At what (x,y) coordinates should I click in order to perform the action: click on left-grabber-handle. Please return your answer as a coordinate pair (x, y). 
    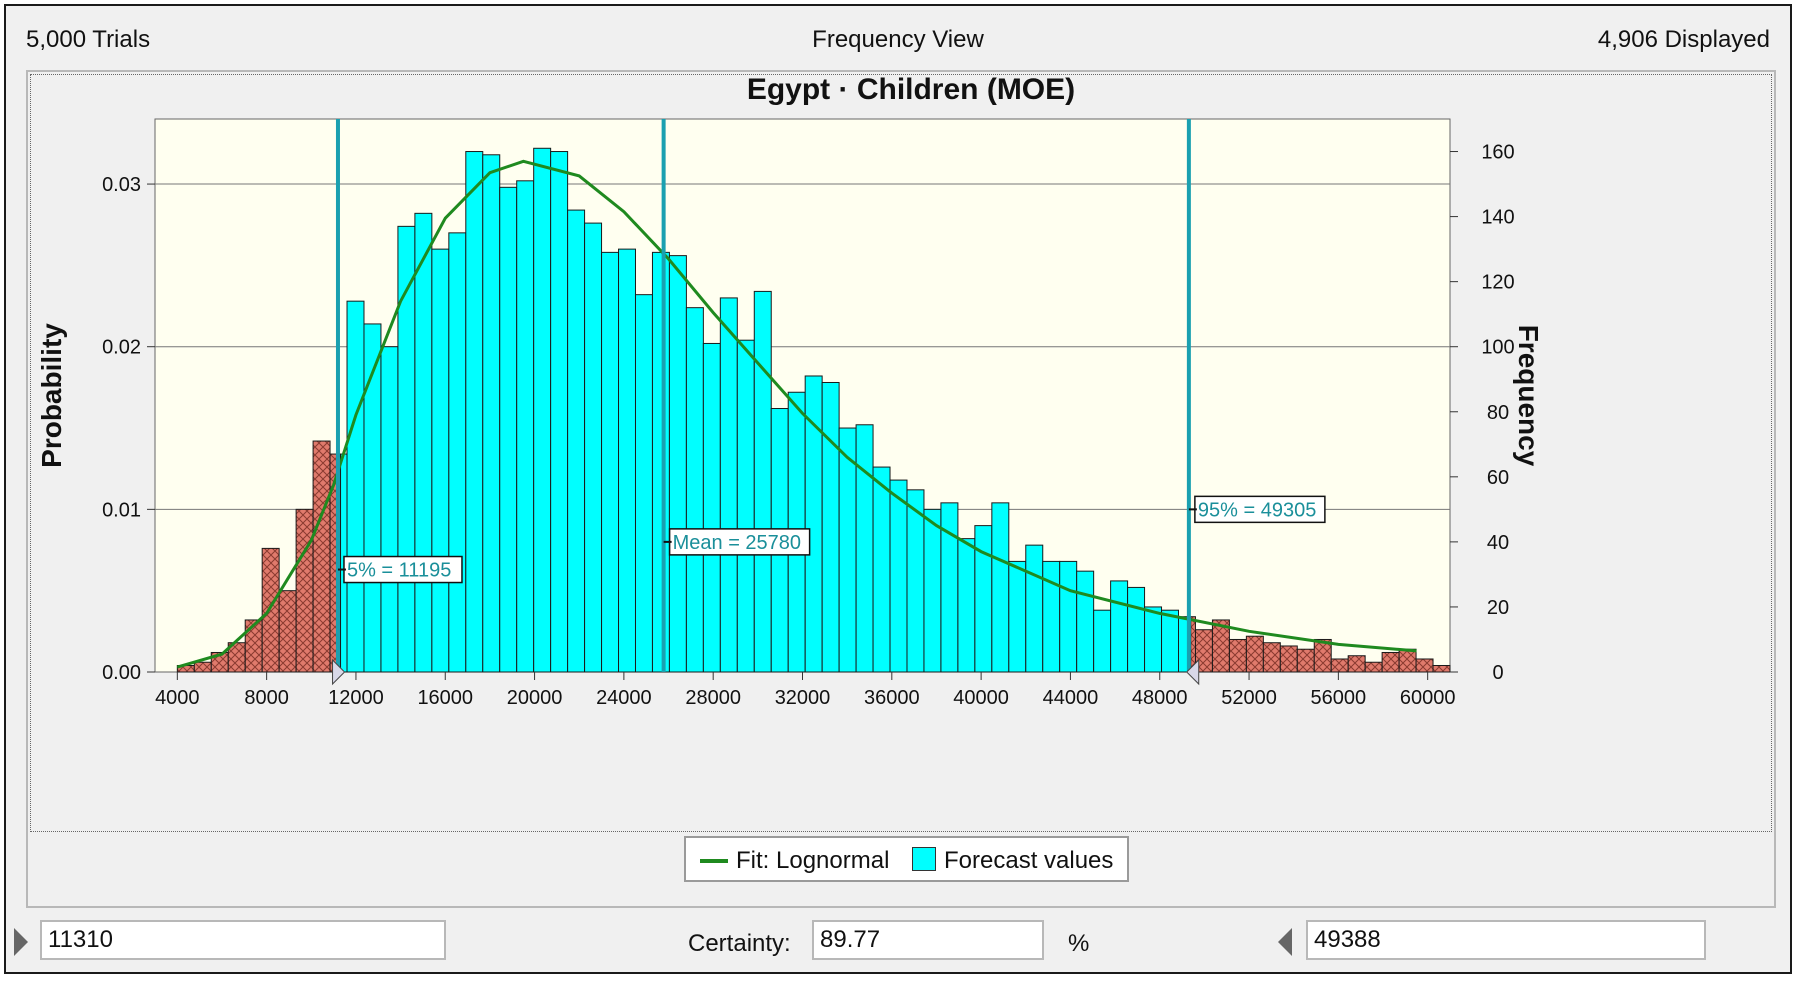
    Looking at the image, I should click on (339, 672).